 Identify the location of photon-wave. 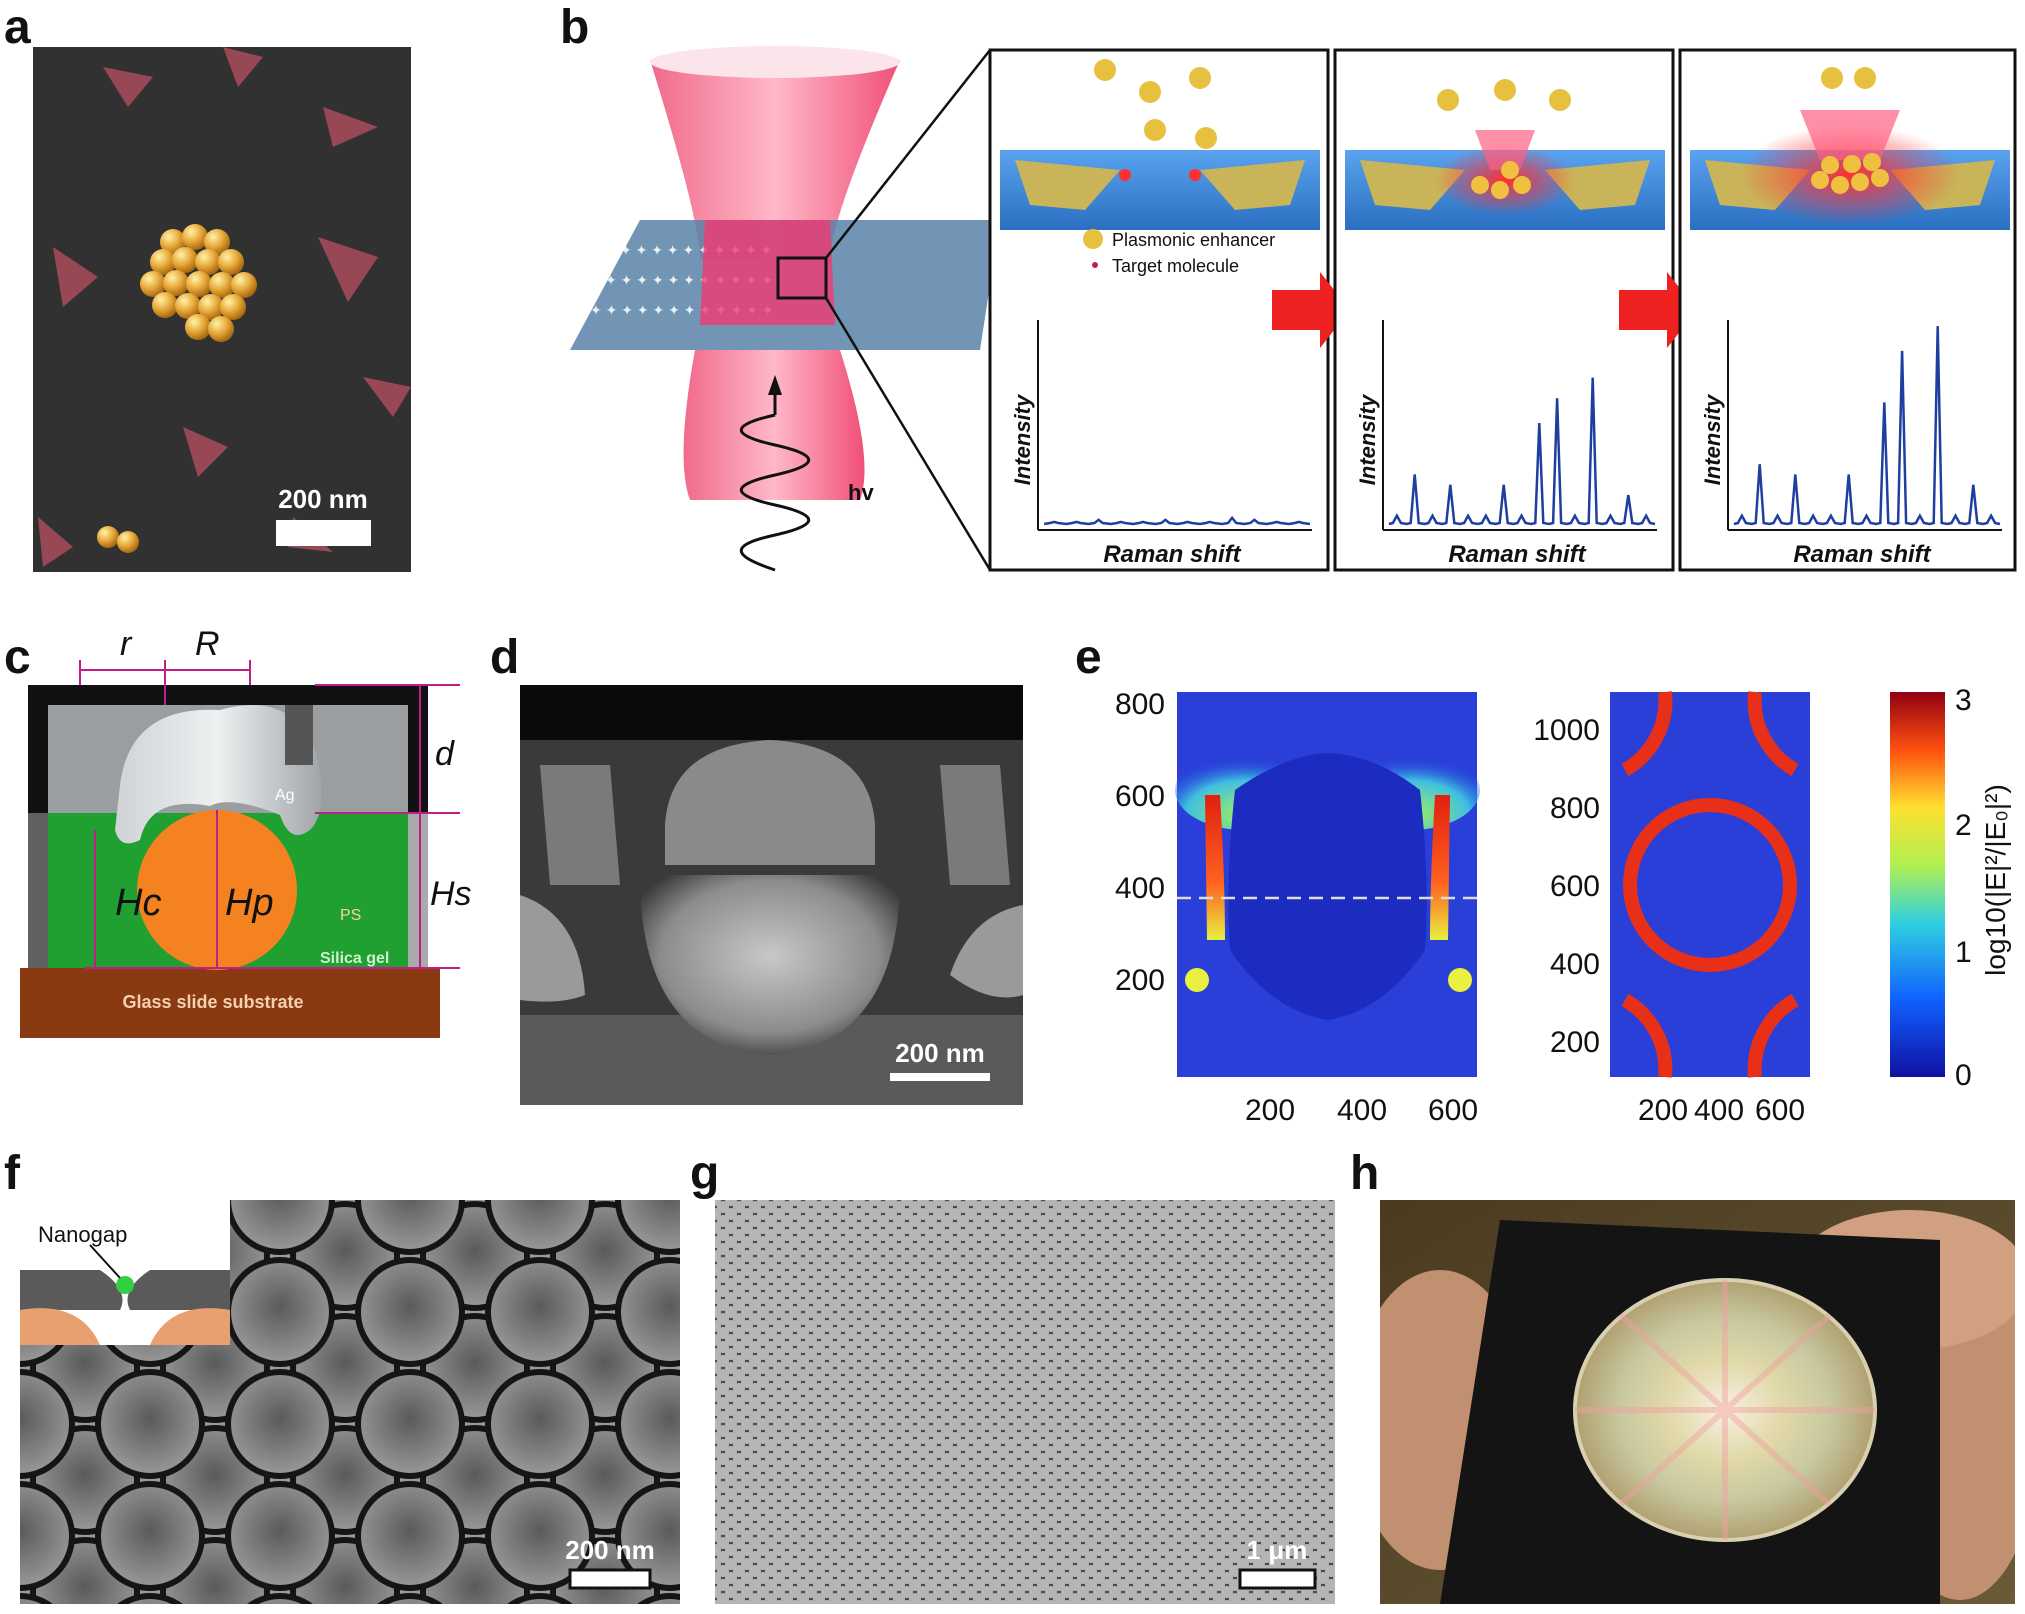
(775, 492).